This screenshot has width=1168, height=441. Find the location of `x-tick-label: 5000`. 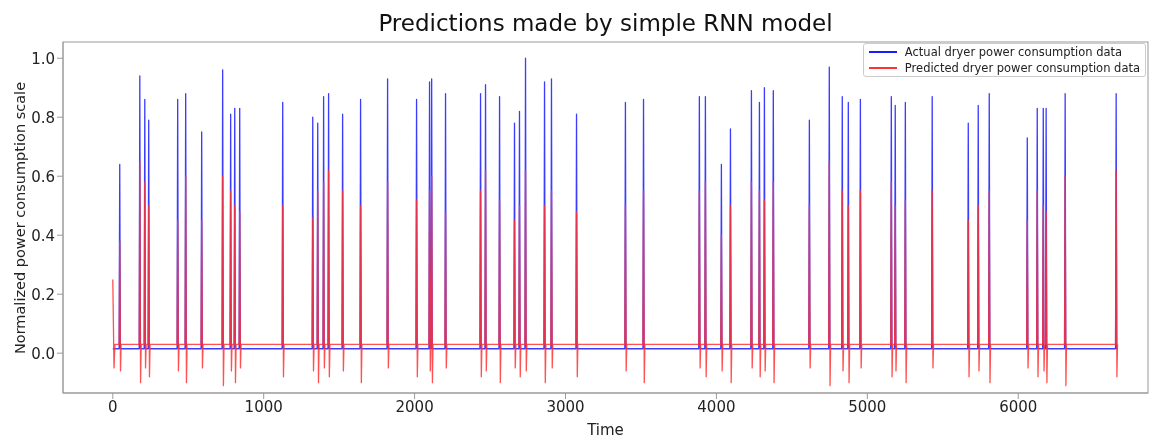

x-tick-label: 5000 is located at coordinates (867, 406).